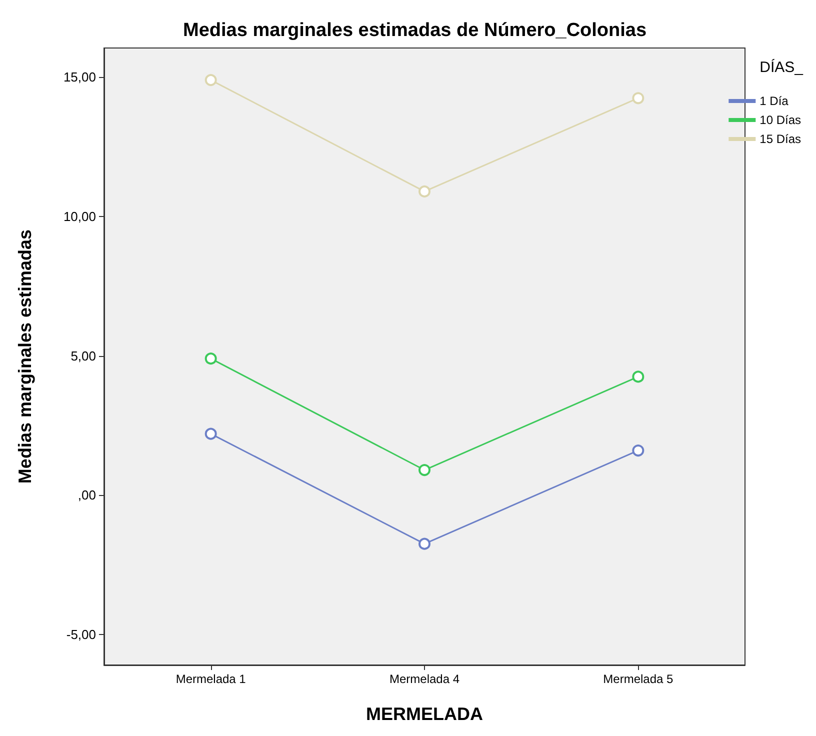 Image resolution: width=816 pixels, height=736 pixels. I want to click on legend-title: DÍAS_, so click(782, 67).